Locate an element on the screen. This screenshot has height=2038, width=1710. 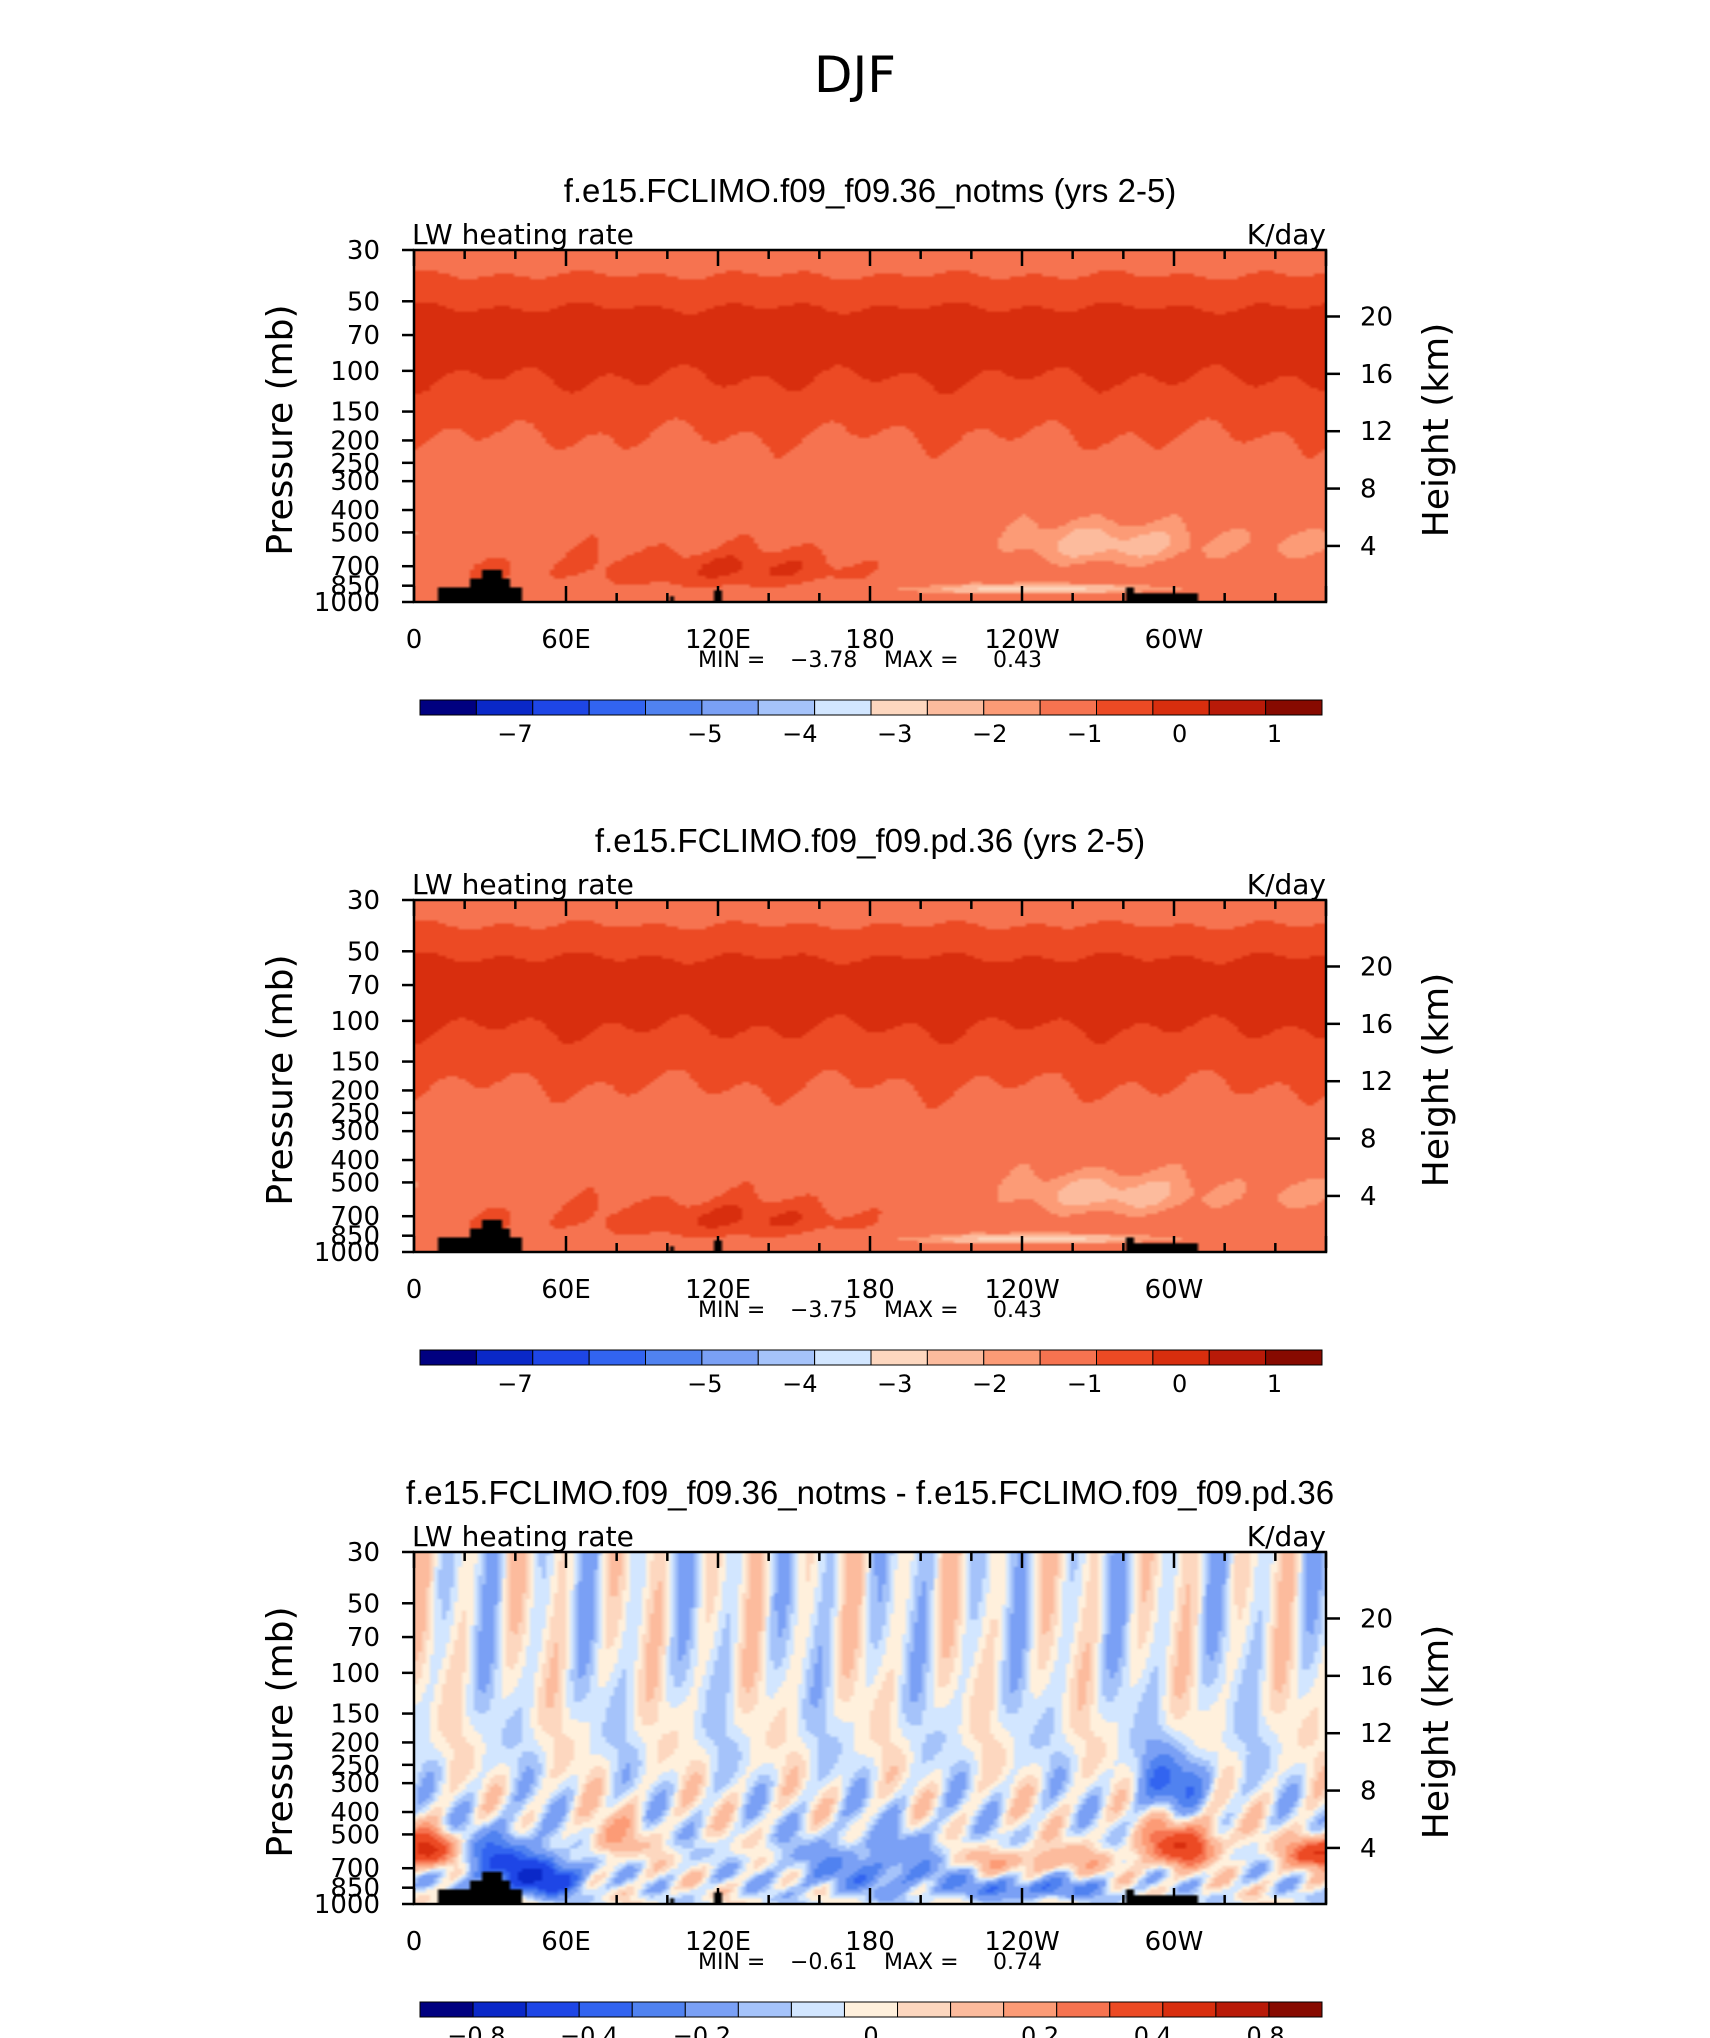
y-tick-label: 700 is located at coordinates (355, 567).